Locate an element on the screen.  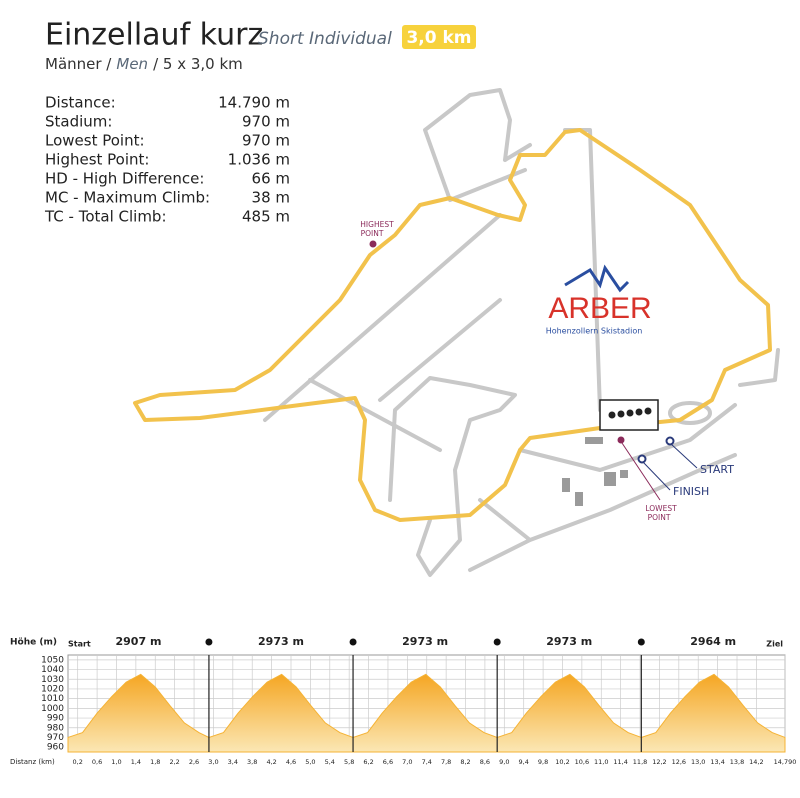
stat-label: Lowest Point: is located at coordinates (95, 141).